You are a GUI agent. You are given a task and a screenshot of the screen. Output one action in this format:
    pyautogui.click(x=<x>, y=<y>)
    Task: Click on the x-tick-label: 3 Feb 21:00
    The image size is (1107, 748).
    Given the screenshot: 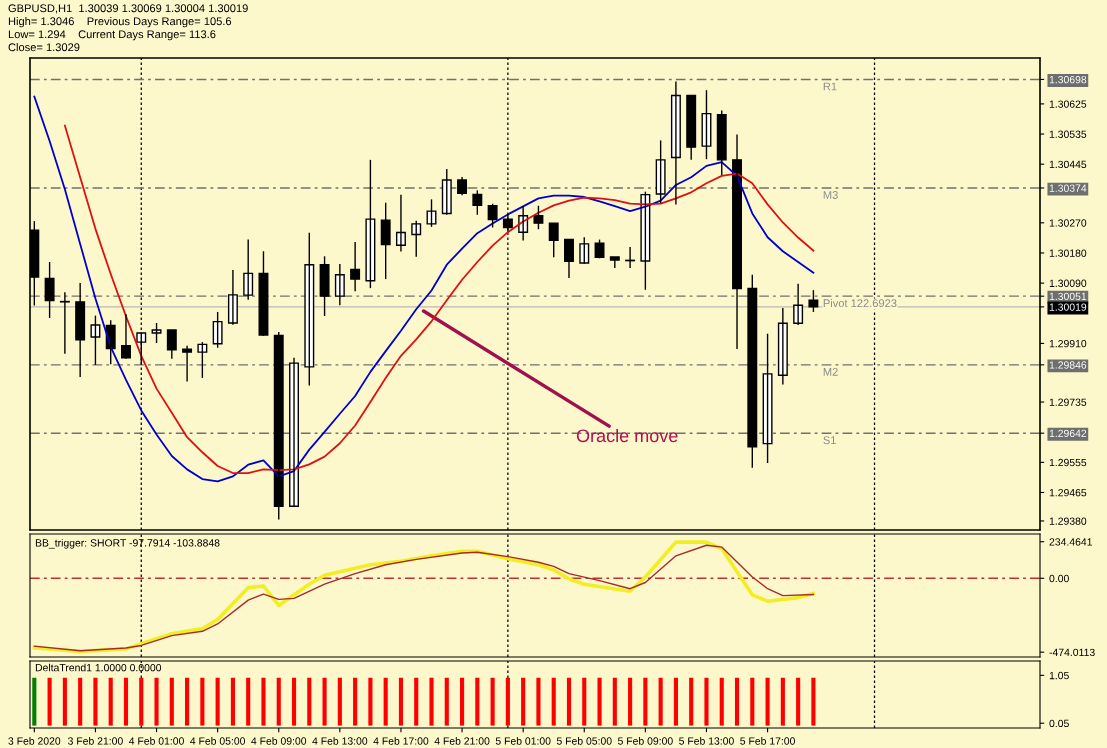 What is the action you would take?
    pyautogui.click(x=95, y=741)
    